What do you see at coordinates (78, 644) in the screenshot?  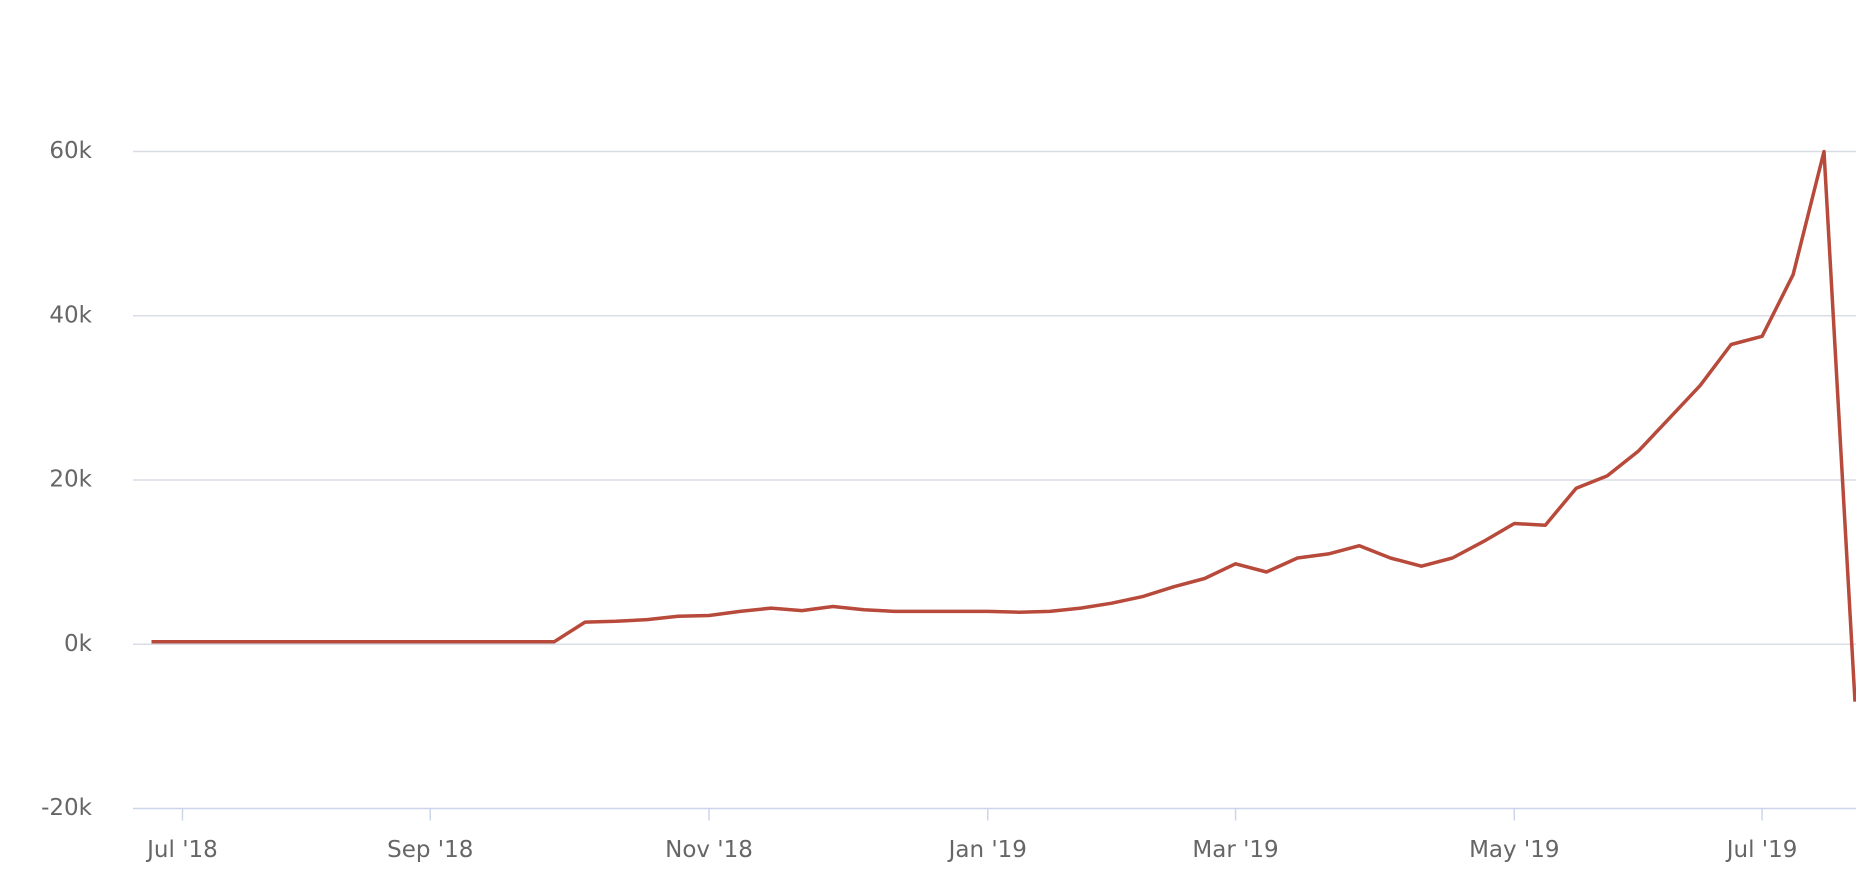 I see `y-tick-label: 0k` at bounding box center [78, 644].